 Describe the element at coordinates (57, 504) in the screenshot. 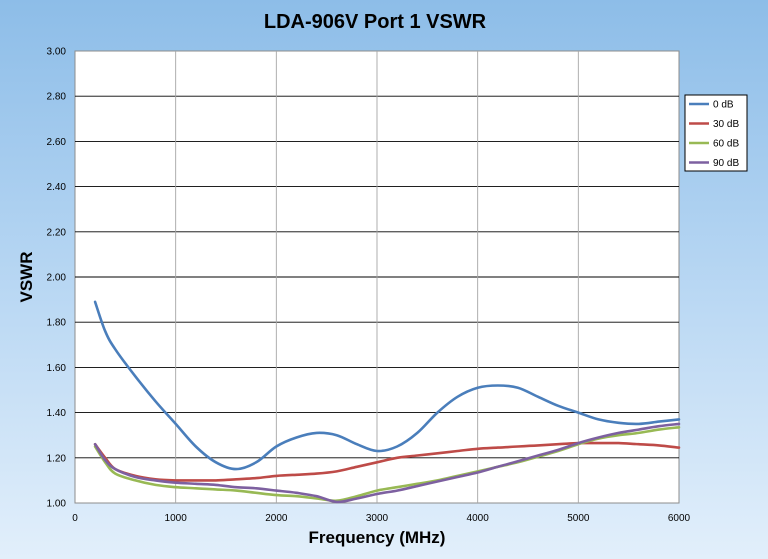

I see `y-tick-label: 1.00` at that location.